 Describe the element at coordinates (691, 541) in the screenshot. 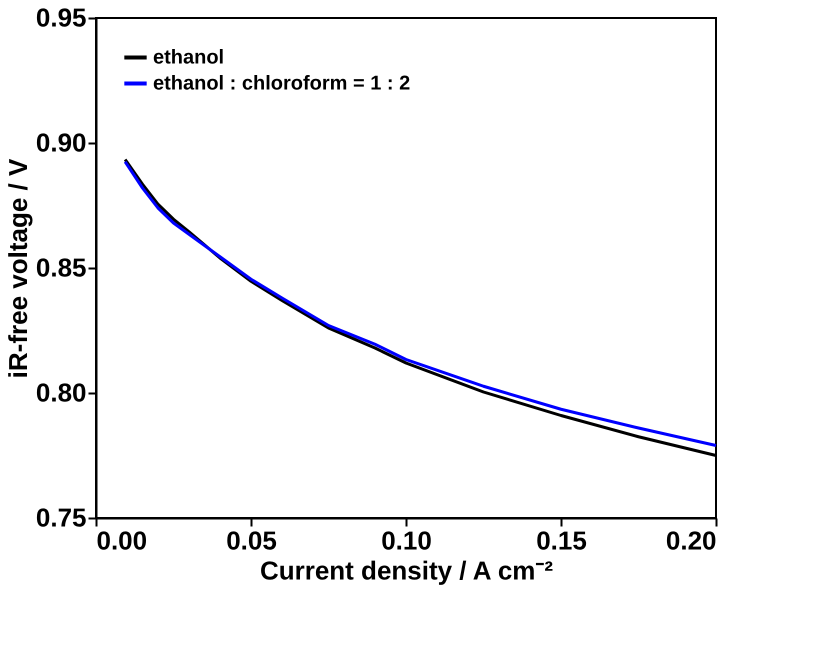

I see `x-tick-label: 0.20` at that location.